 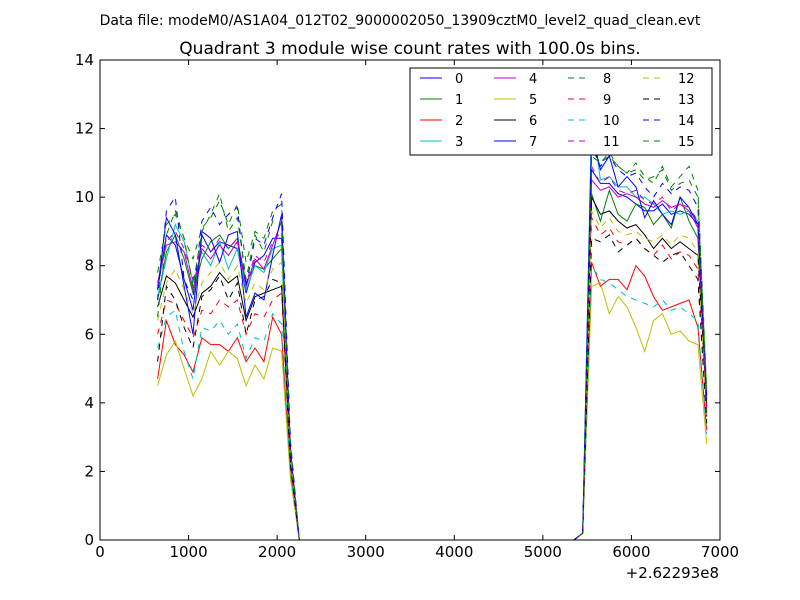 I want to click on legend-label-4: 4, so click(x=533, y=79).